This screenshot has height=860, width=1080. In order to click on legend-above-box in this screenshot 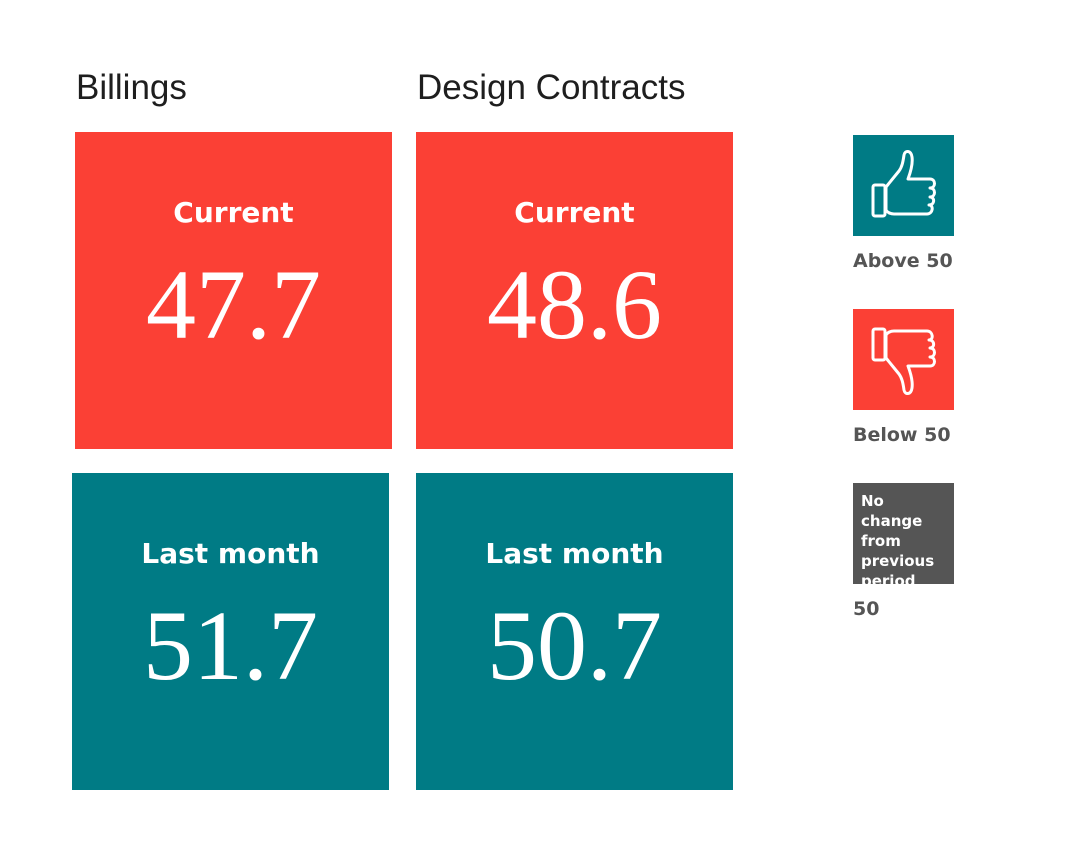, I will do `click(903, 185)`.